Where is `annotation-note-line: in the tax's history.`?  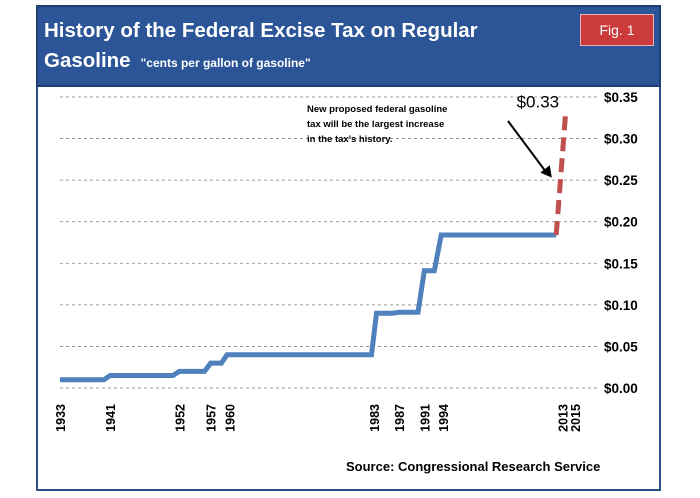
annotation-note-line: in the tax's history. is located at coordinates (350, 139).